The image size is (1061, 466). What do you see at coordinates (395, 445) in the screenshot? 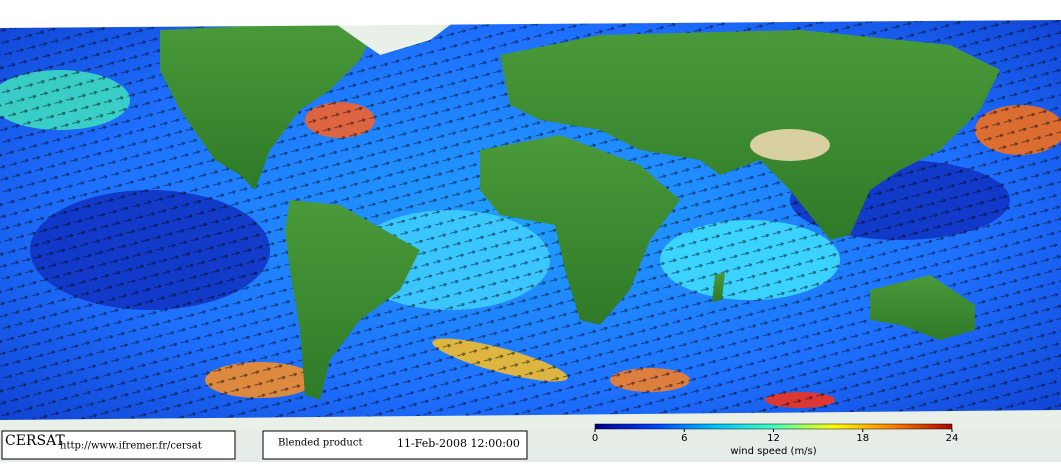
I see `product-box` at bounding box center [395, 445].